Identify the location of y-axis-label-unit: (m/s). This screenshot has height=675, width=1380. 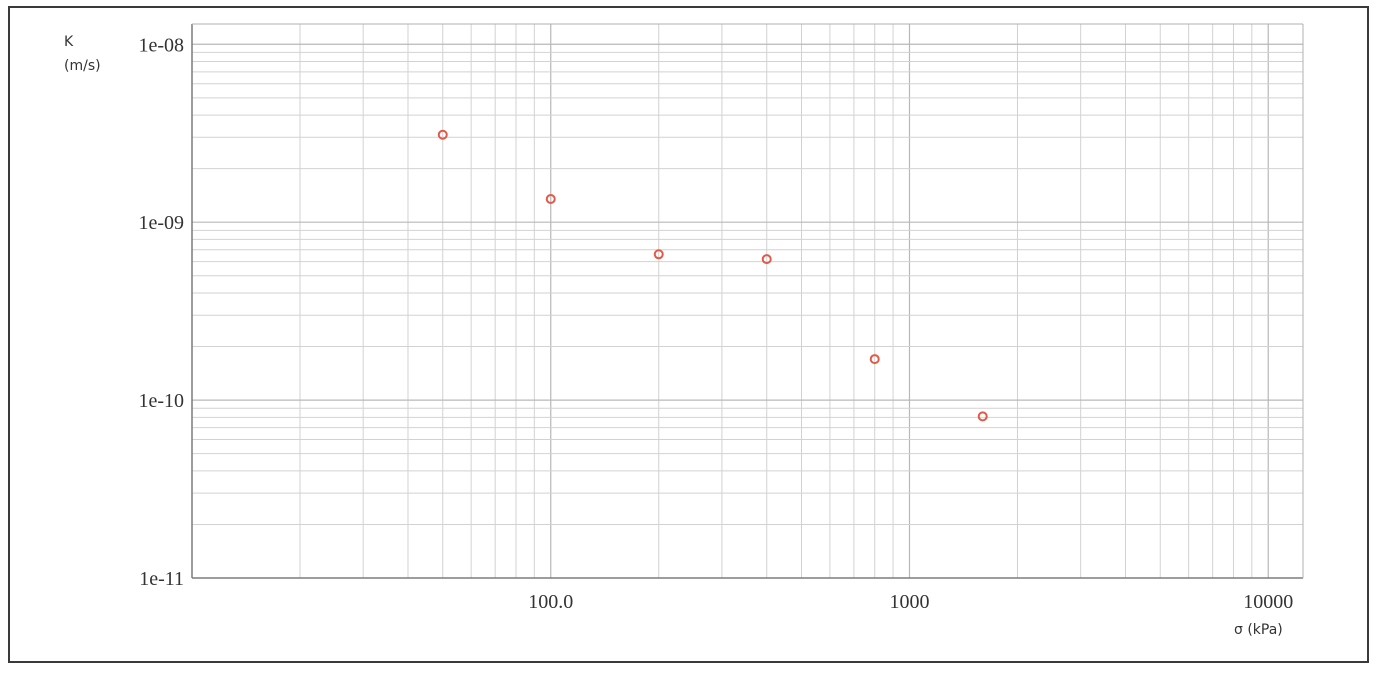
(82, 66).